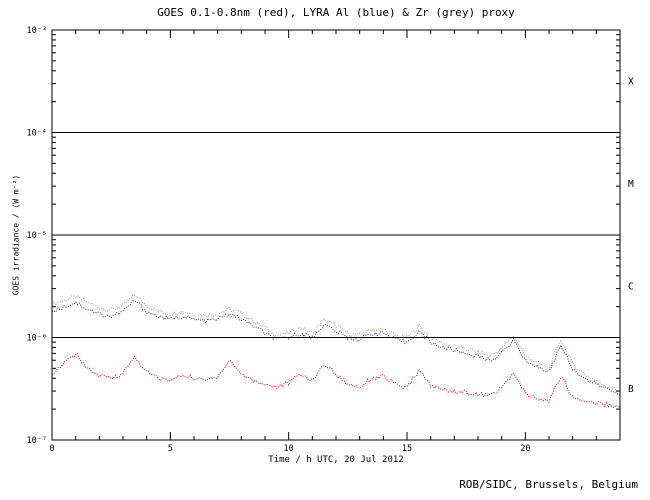 Image resolution: width=650 pixels, height=500 pixels. What do you see at coordinates (548, 484) in the screenshot?
I see `credit-text: ROB/SIDC, Brussels, Belgium` at bounding box center [548, 484].